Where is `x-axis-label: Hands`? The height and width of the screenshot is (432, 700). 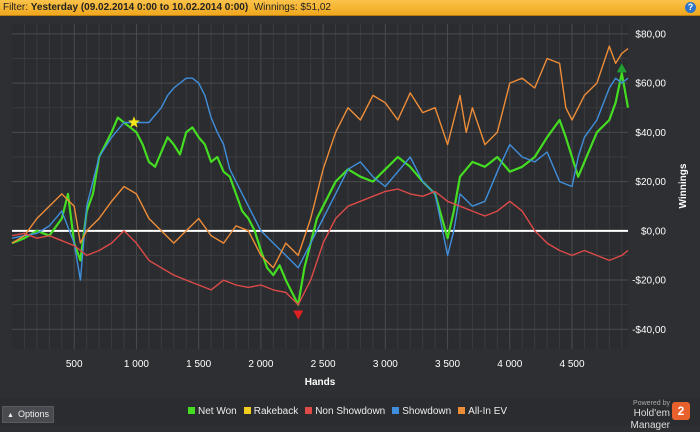 x-axis-label: Hands is located at coordinates (320, 382).